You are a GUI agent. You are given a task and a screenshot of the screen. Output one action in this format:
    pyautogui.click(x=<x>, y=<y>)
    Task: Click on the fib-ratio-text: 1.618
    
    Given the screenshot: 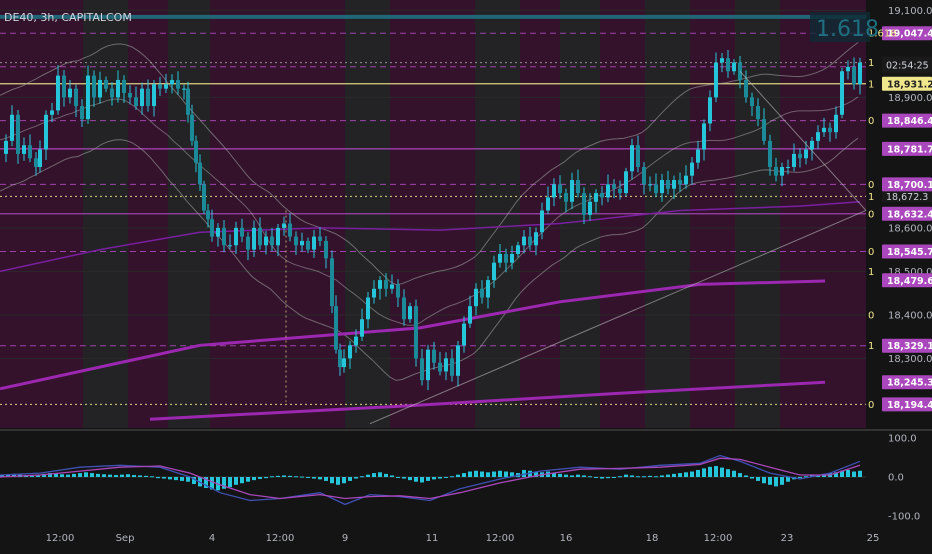 What is the action you would take?
    pyautogui.click(x=847, y=29)
    